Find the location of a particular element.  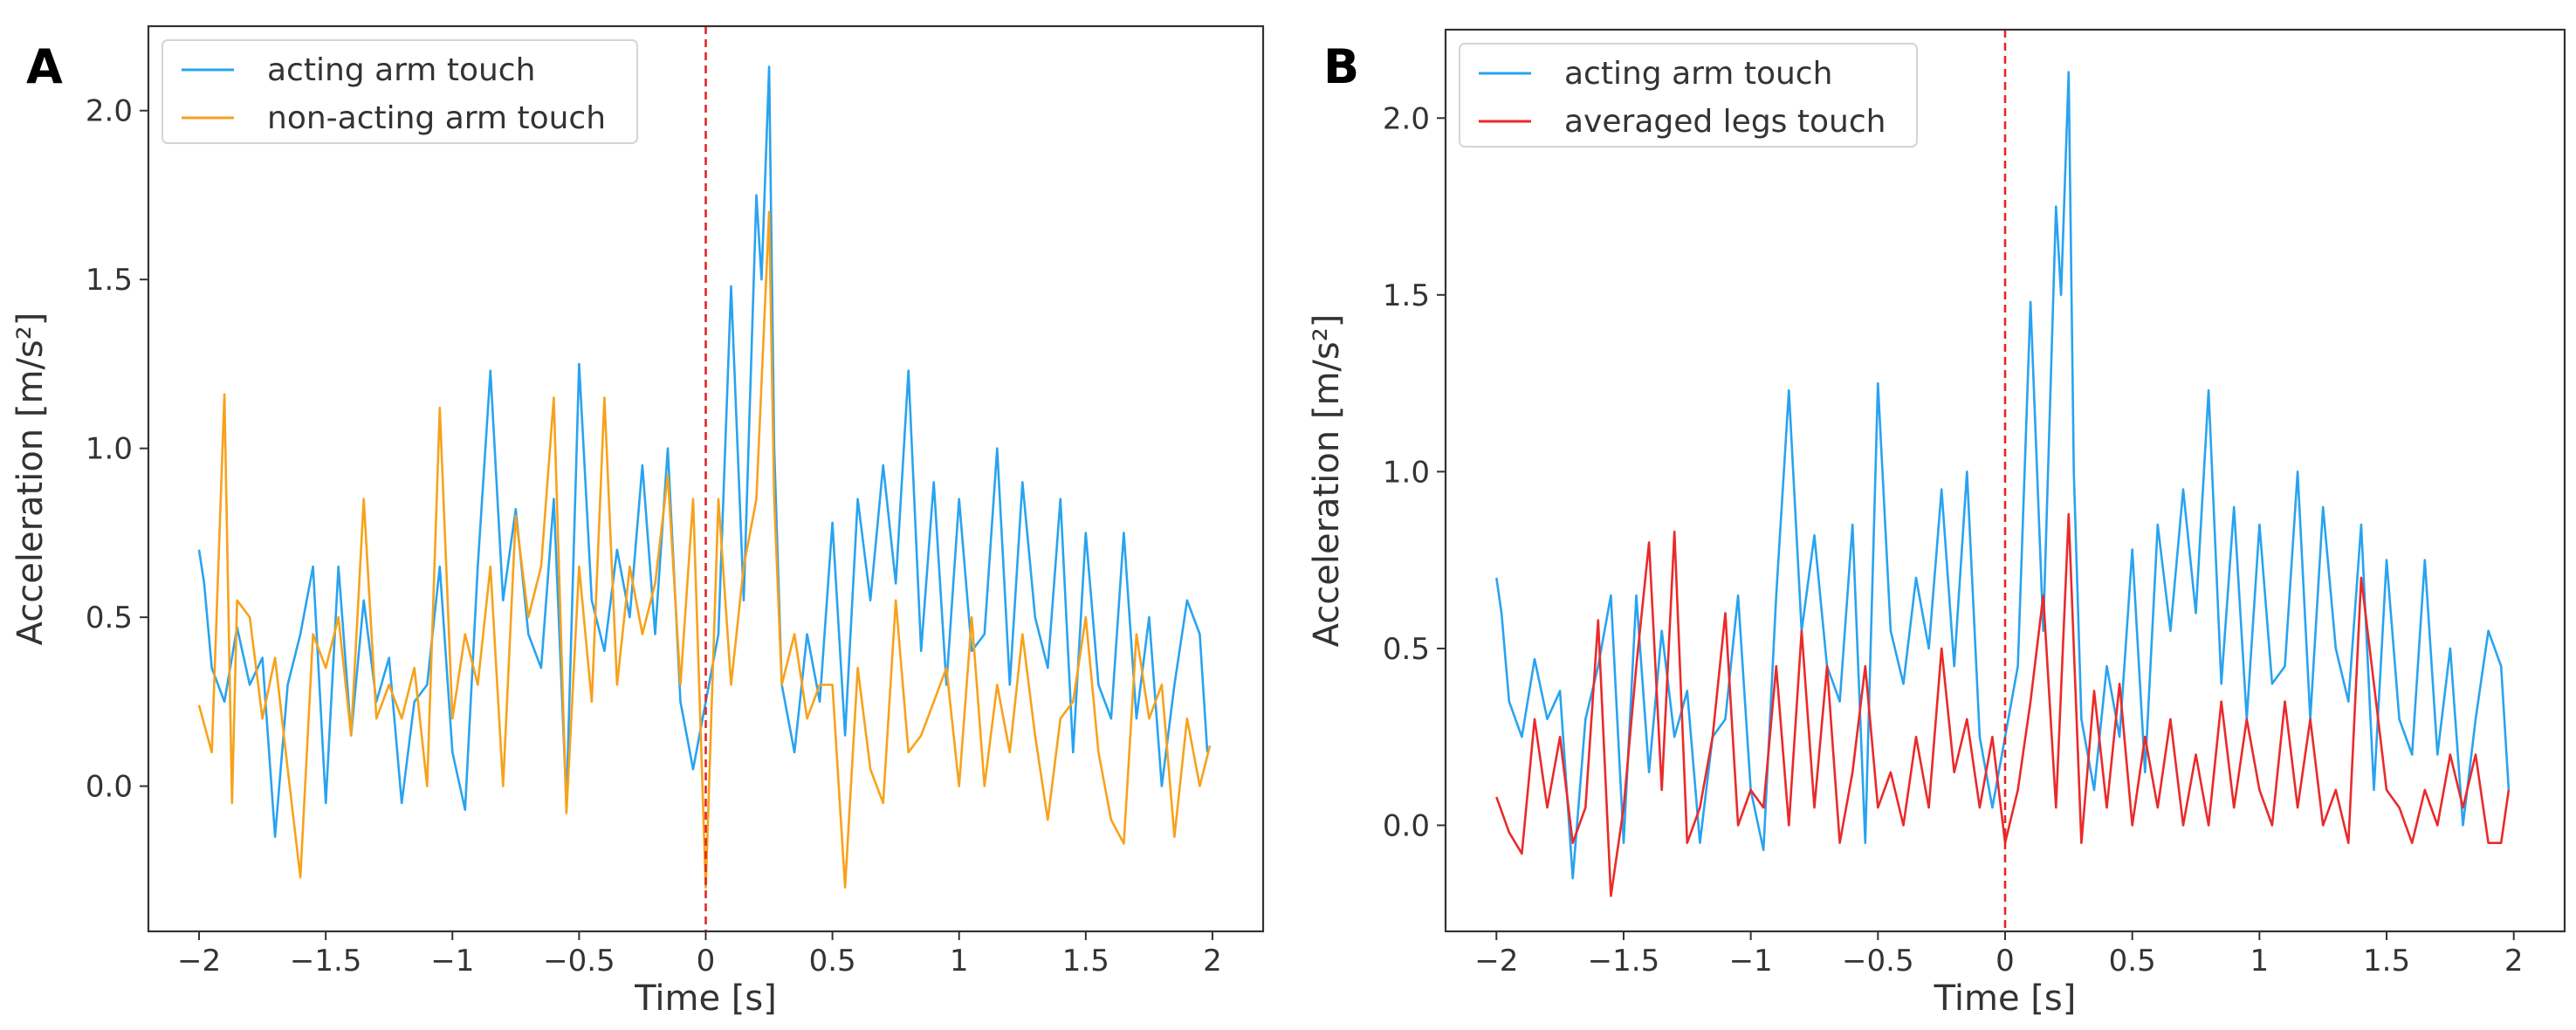

legend: acting arm touch non-acting arm touch is located at coordinates (400, 91).